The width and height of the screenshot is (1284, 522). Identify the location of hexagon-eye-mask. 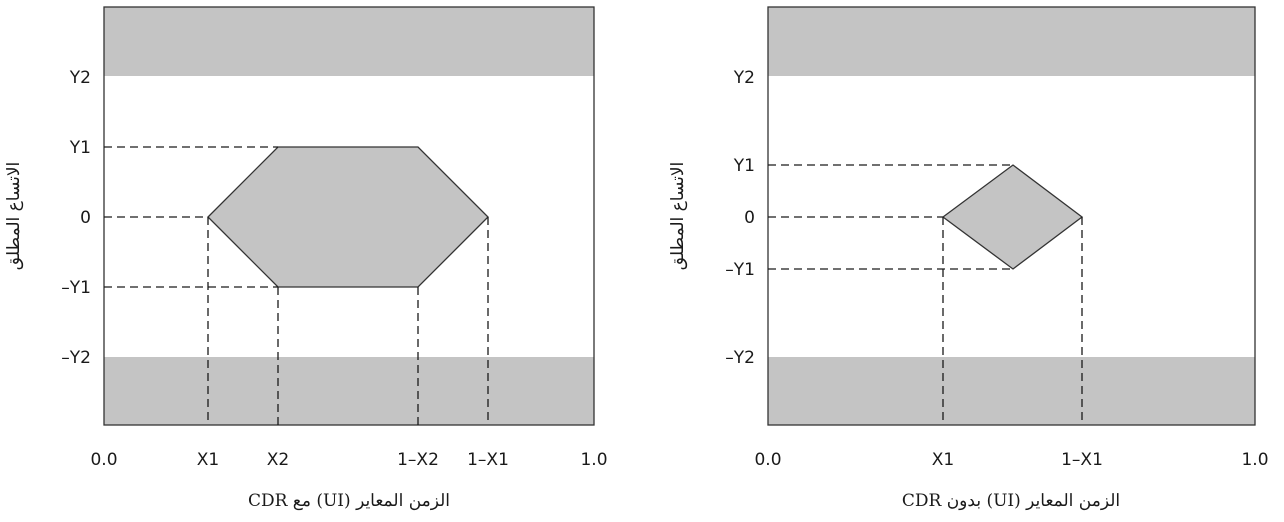
(348, 217).